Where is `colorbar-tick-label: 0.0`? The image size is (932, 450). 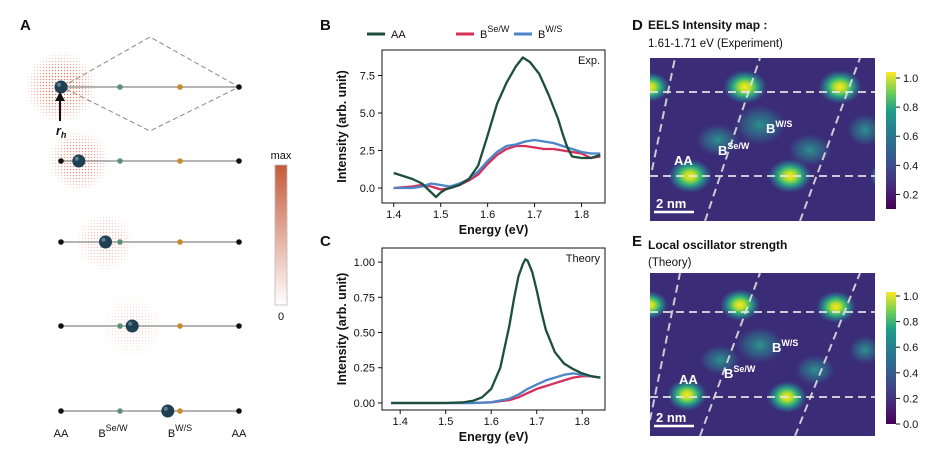
colorbar-tick-label: 0.0 is located at coordinates (910, 425).